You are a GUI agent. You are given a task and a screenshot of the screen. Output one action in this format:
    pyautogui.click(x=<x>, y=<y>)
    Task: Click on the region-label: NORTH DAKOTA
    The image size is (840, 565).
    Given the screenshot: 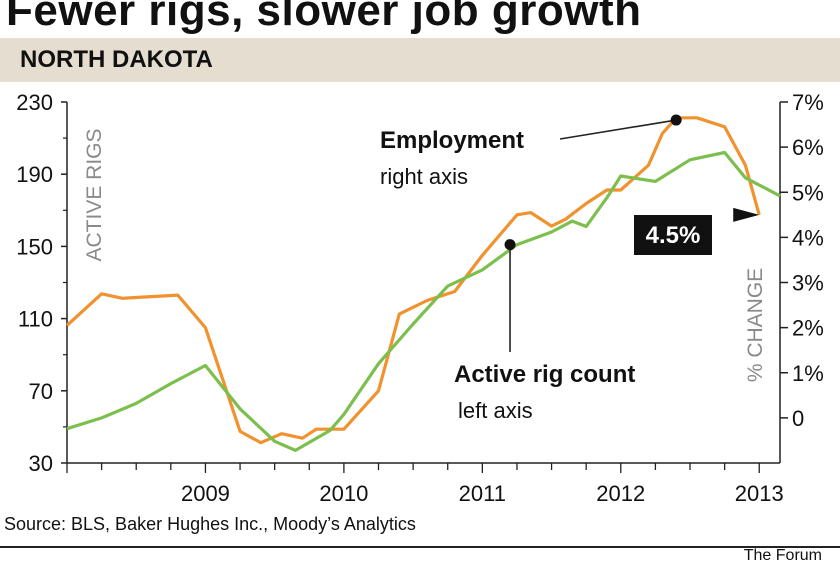 What is the action you would take?
    pyautogui.click(x=116, y=59)
    